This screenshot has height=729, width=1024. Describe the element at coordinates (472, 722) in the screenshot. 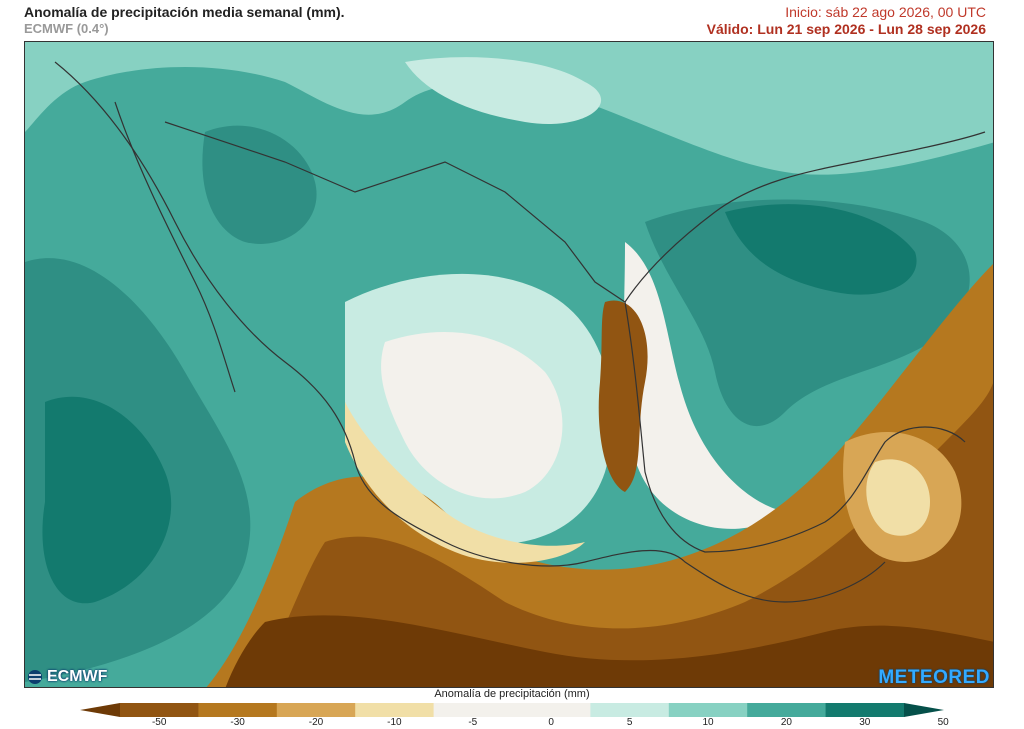

I see `colorbar-tick-label: -5` at that location.